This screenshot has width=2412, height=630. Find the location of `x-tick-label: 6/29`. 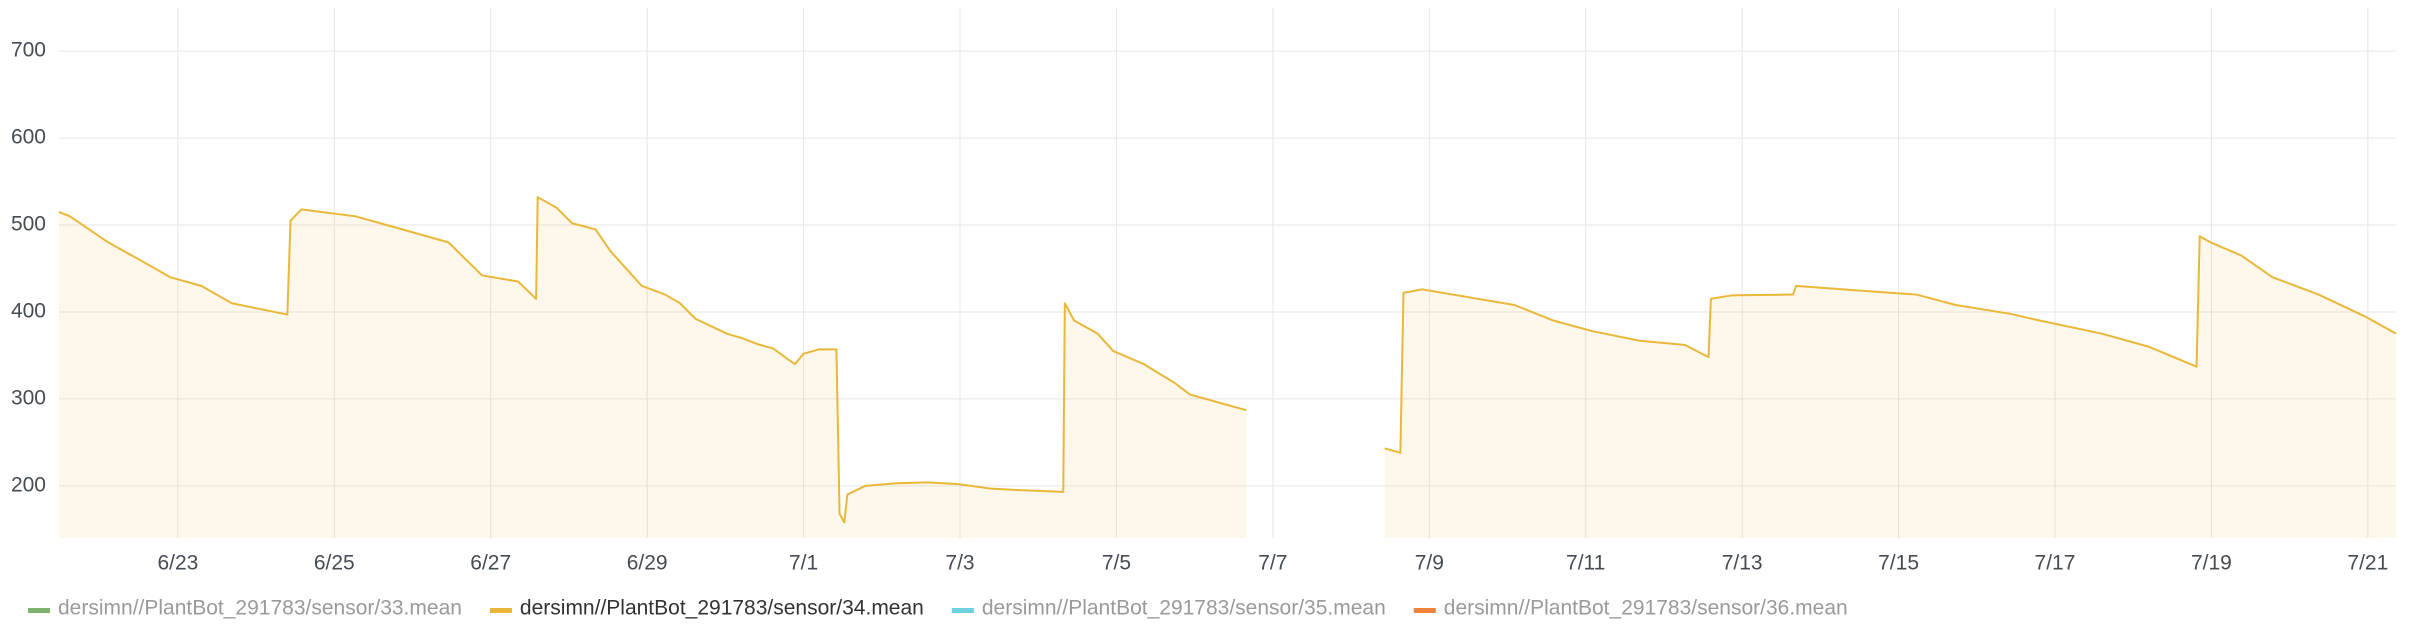

x-tick-label: 6/29 is located at coordinates (647, 563).